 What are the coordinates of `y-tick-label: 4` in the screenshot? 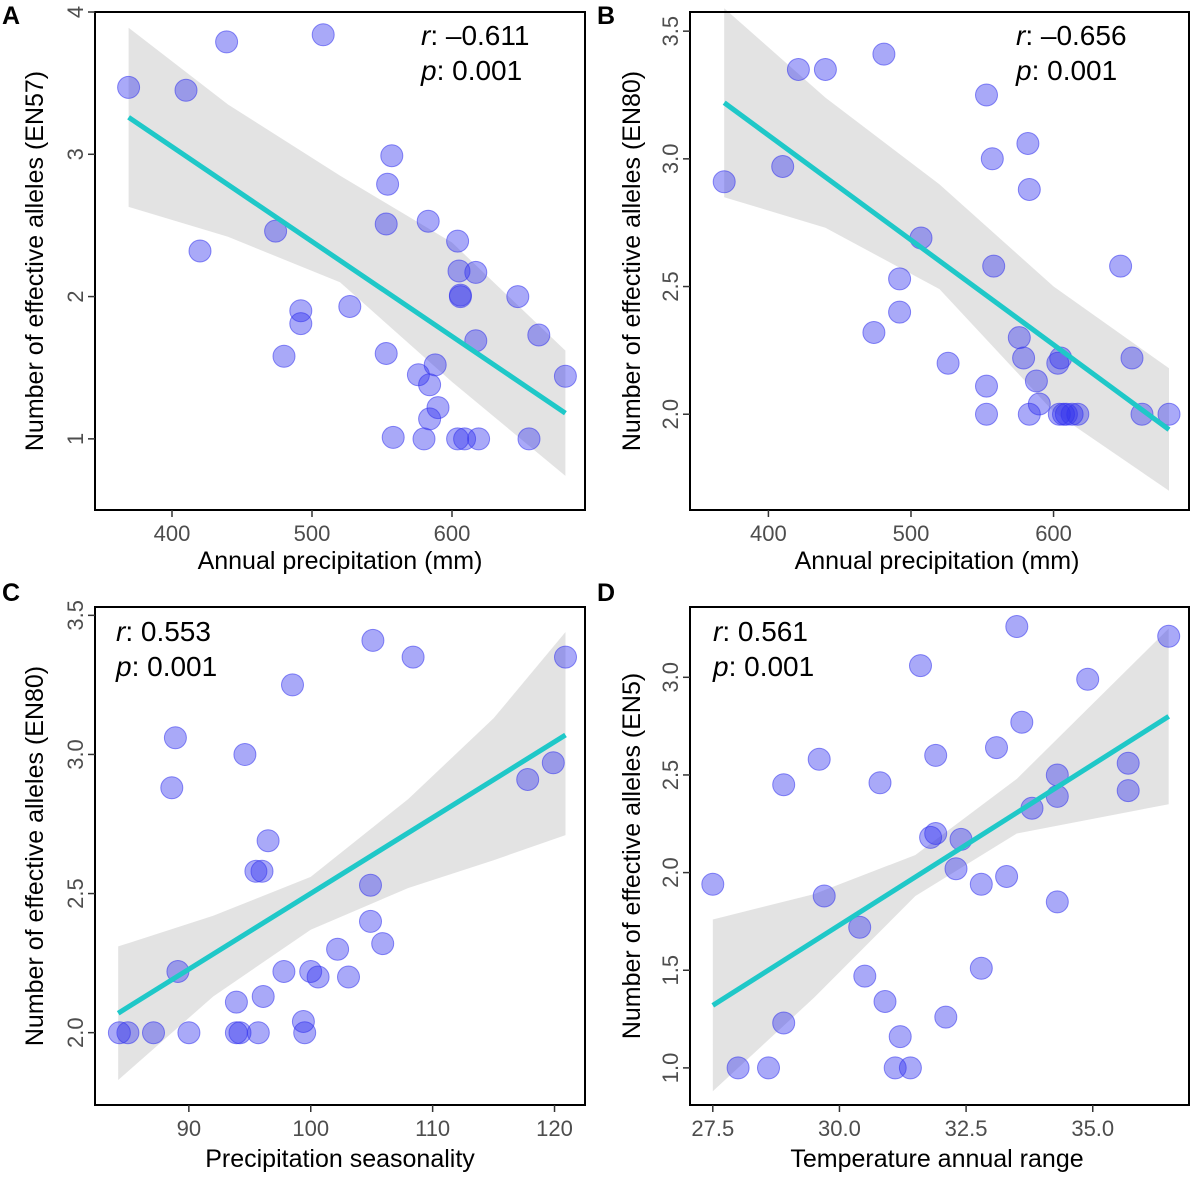 It's located at (75, 12).